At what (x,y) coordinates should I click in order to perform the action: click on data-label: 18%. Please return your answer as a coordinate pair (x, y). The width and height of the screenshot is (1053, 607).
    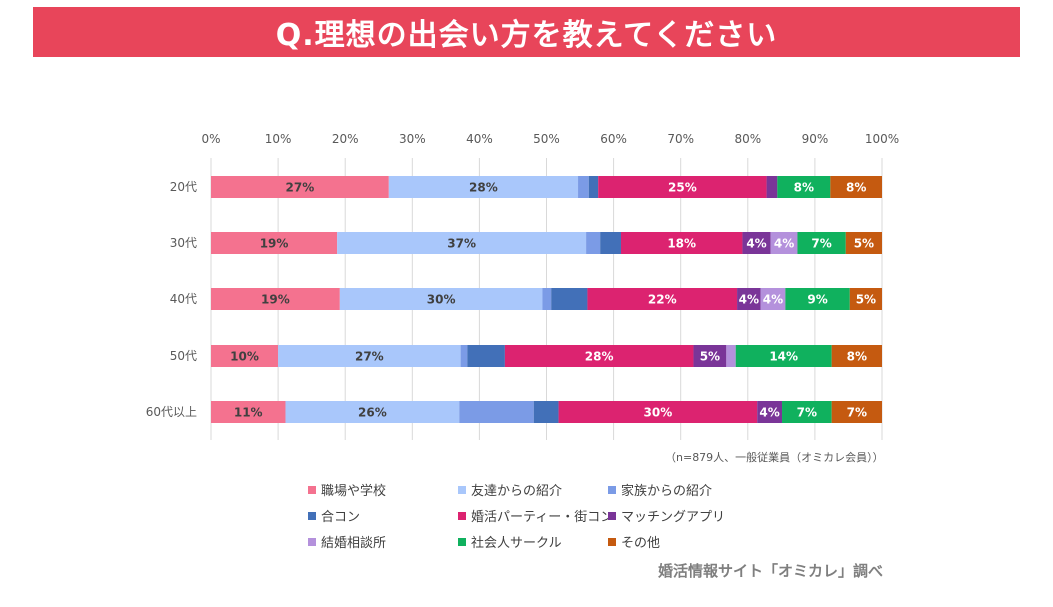
    Looking at the image, I should click on (681, 244).